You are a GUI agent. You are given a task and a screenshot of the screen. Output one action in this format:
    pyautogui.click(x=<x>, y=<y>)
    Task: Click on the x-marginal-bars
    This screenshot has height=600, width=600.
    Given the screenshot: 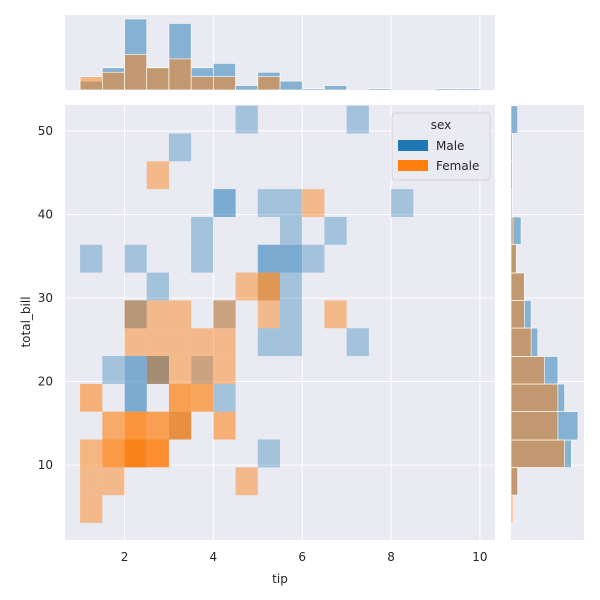 What is the action you would take?
    pyautogui.click(x=280, y=54)
    